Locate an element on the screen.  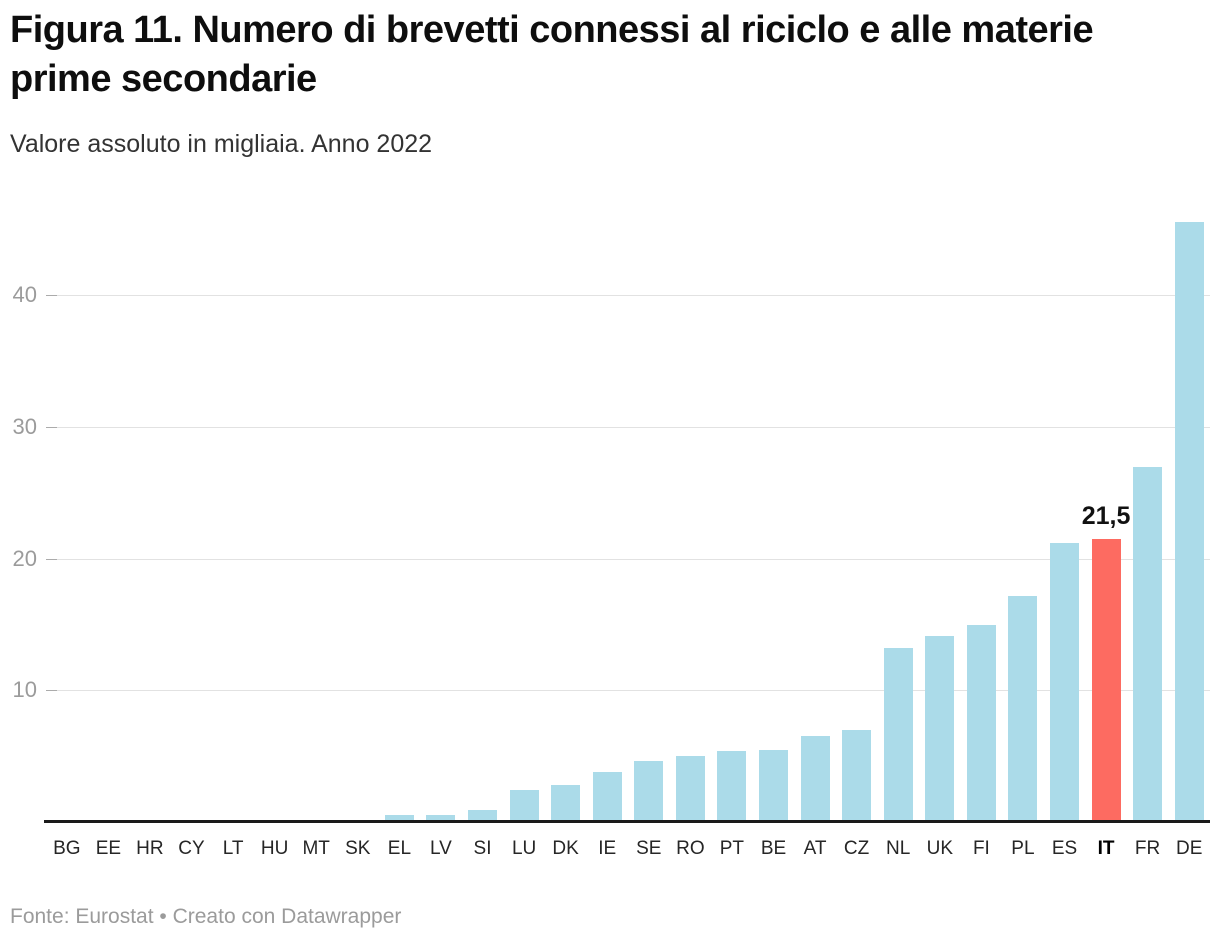
y-tick-label: 20 is located at coordinates (24, 558).